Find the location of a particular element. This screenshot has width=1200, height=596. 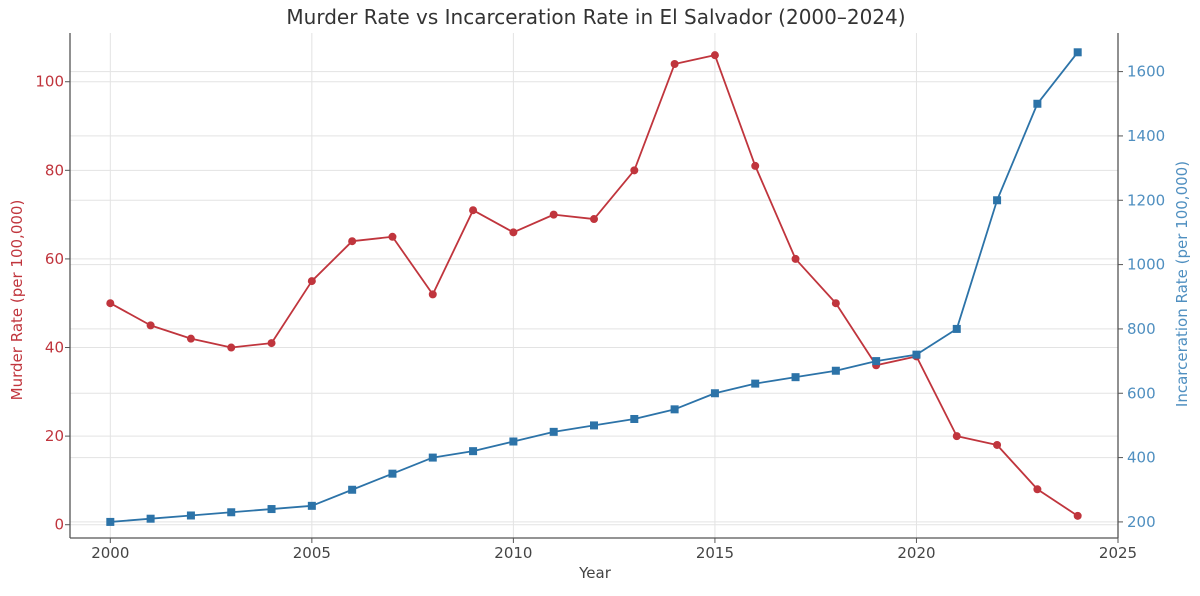

y2-tick-label: 200 is located at coordinates (1141, 522).